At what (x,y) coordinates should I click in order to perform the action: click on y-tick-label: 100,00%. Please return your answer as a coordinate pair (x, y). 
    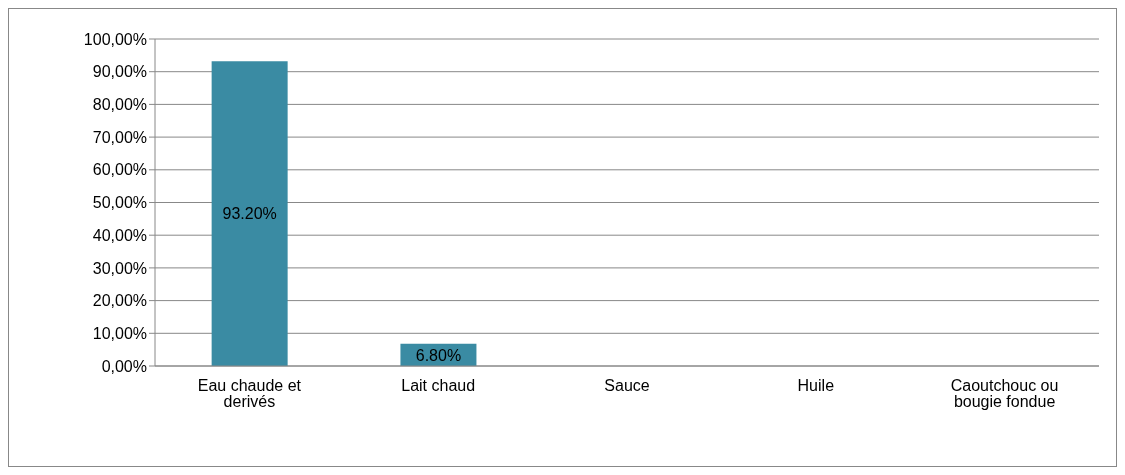
    Looking at the image, I should click on (115, 39).